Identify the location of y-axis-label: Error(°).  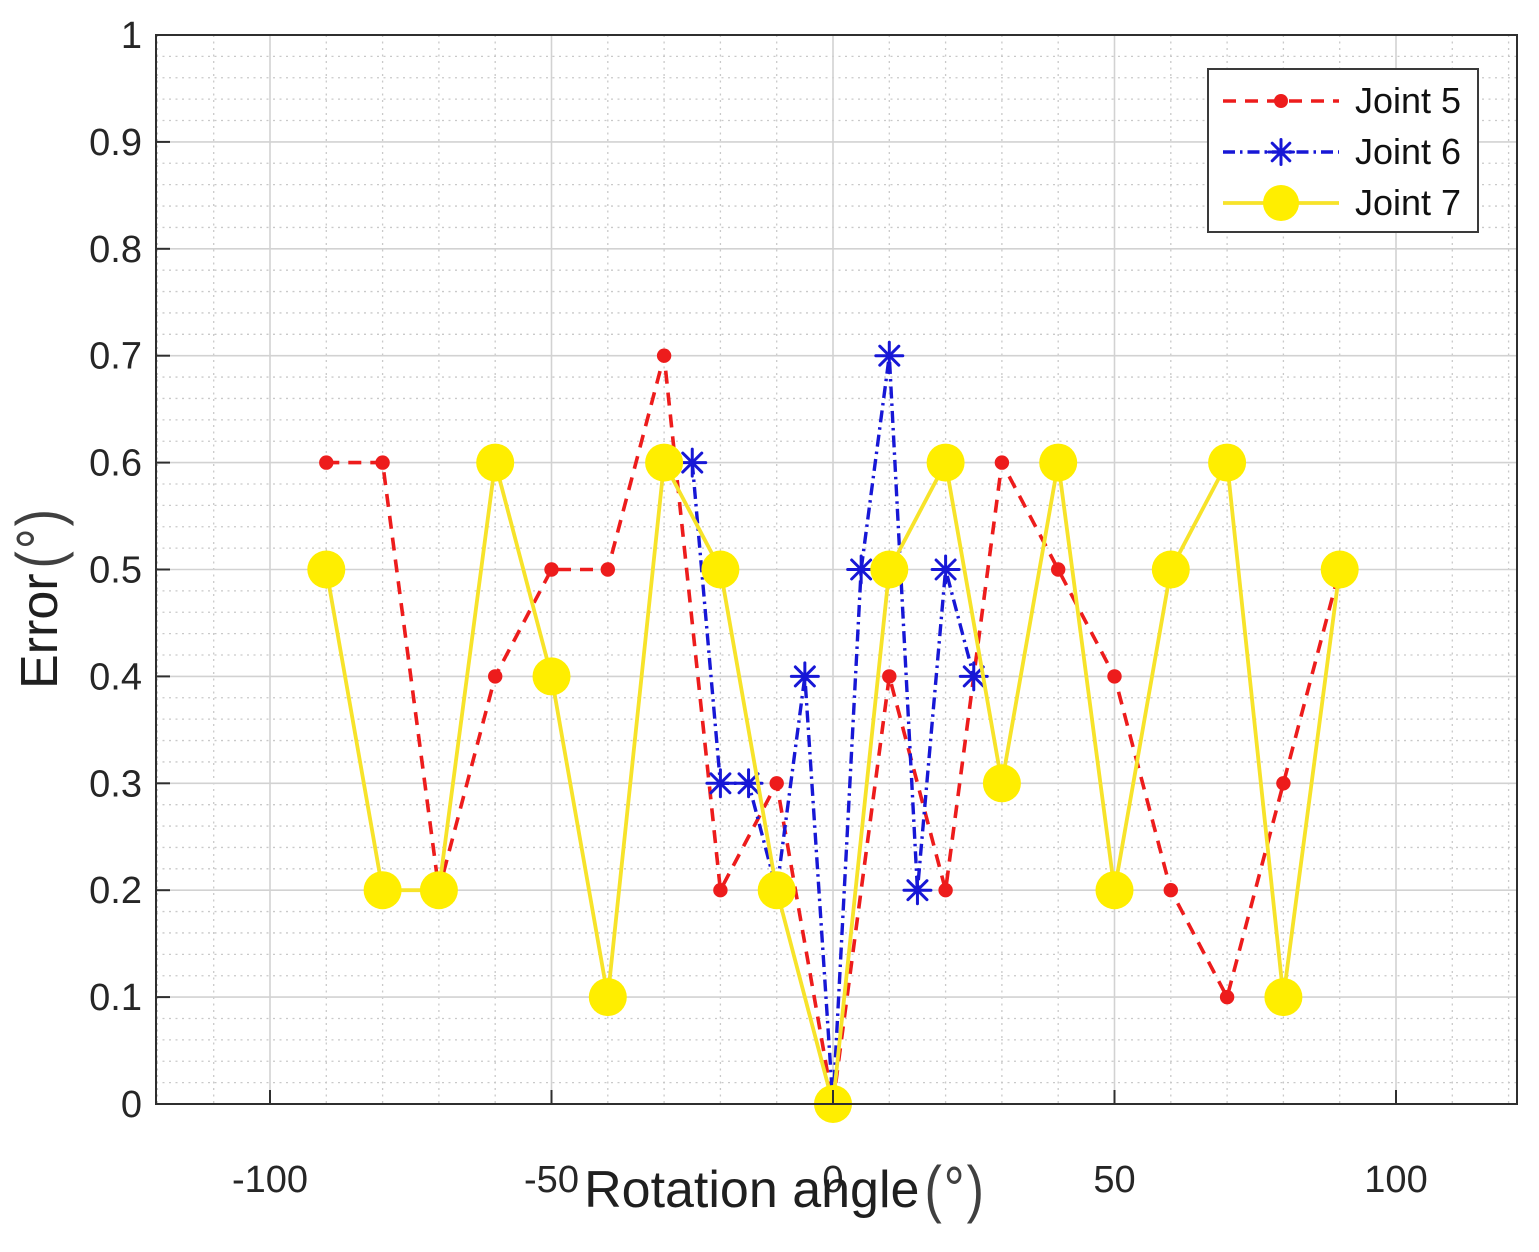
(40, 598).